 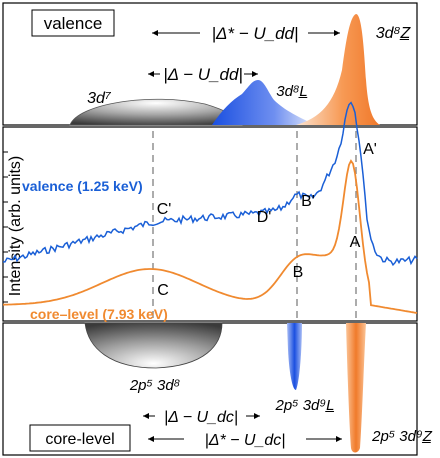 What do you see at coordinates (99, 314) in the screenshot?
I see `core-legend-label: core–level (7.93 keV)` at bounding box center [99, 314].